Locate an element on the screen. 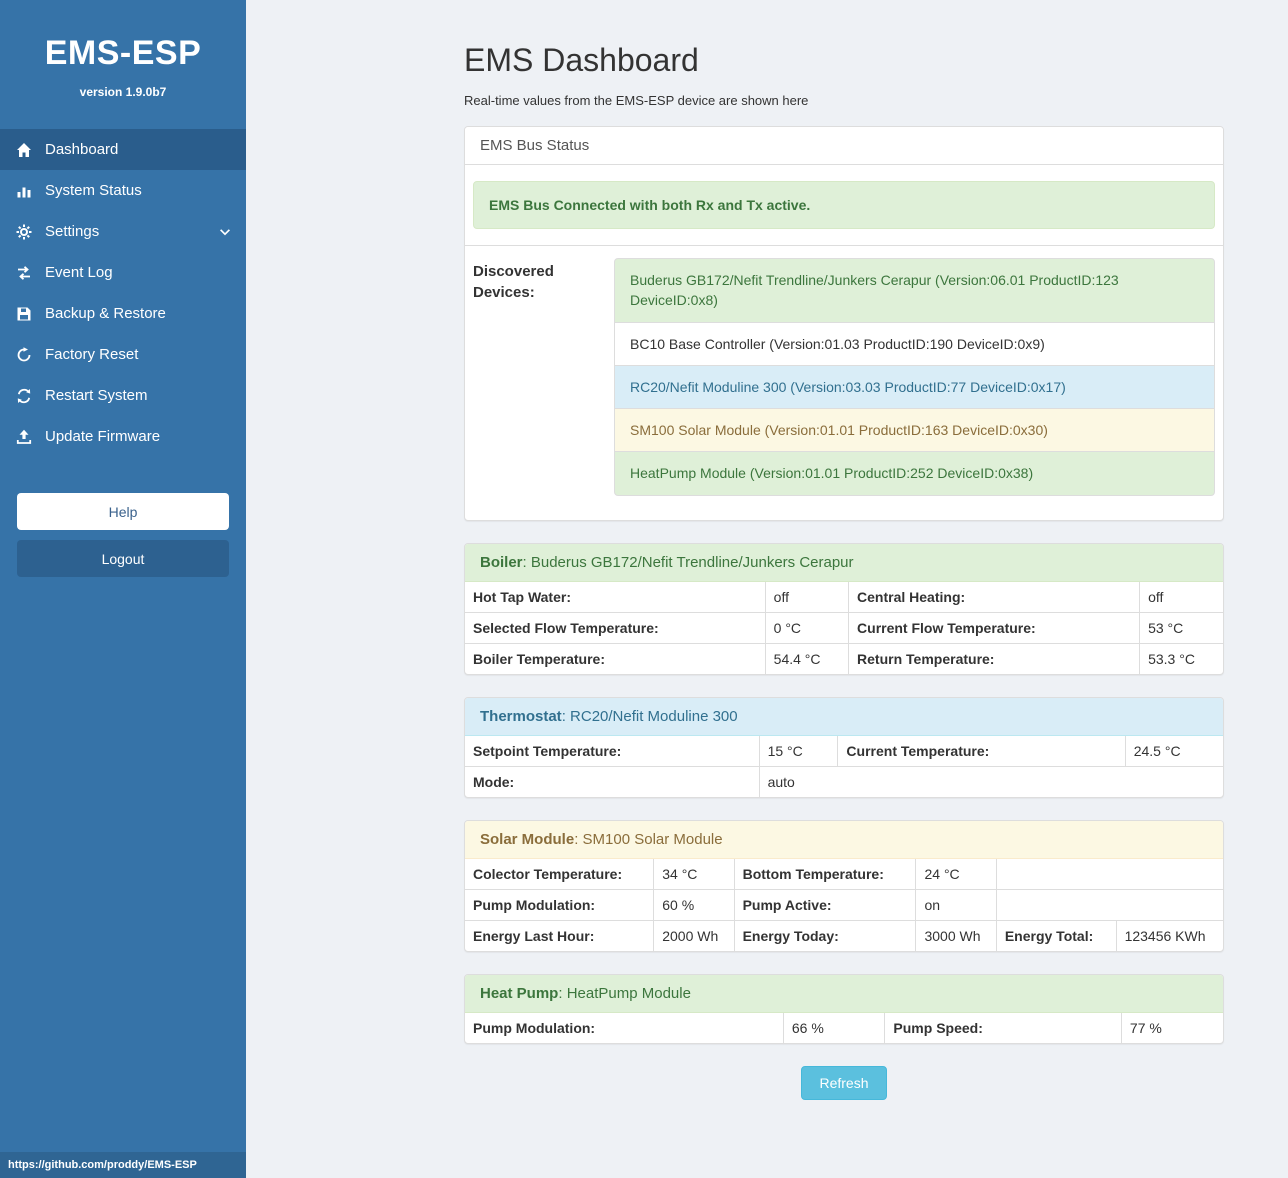 The image size is (1288, 1178). bar-chart-icon is located at coordinates (24, 191).